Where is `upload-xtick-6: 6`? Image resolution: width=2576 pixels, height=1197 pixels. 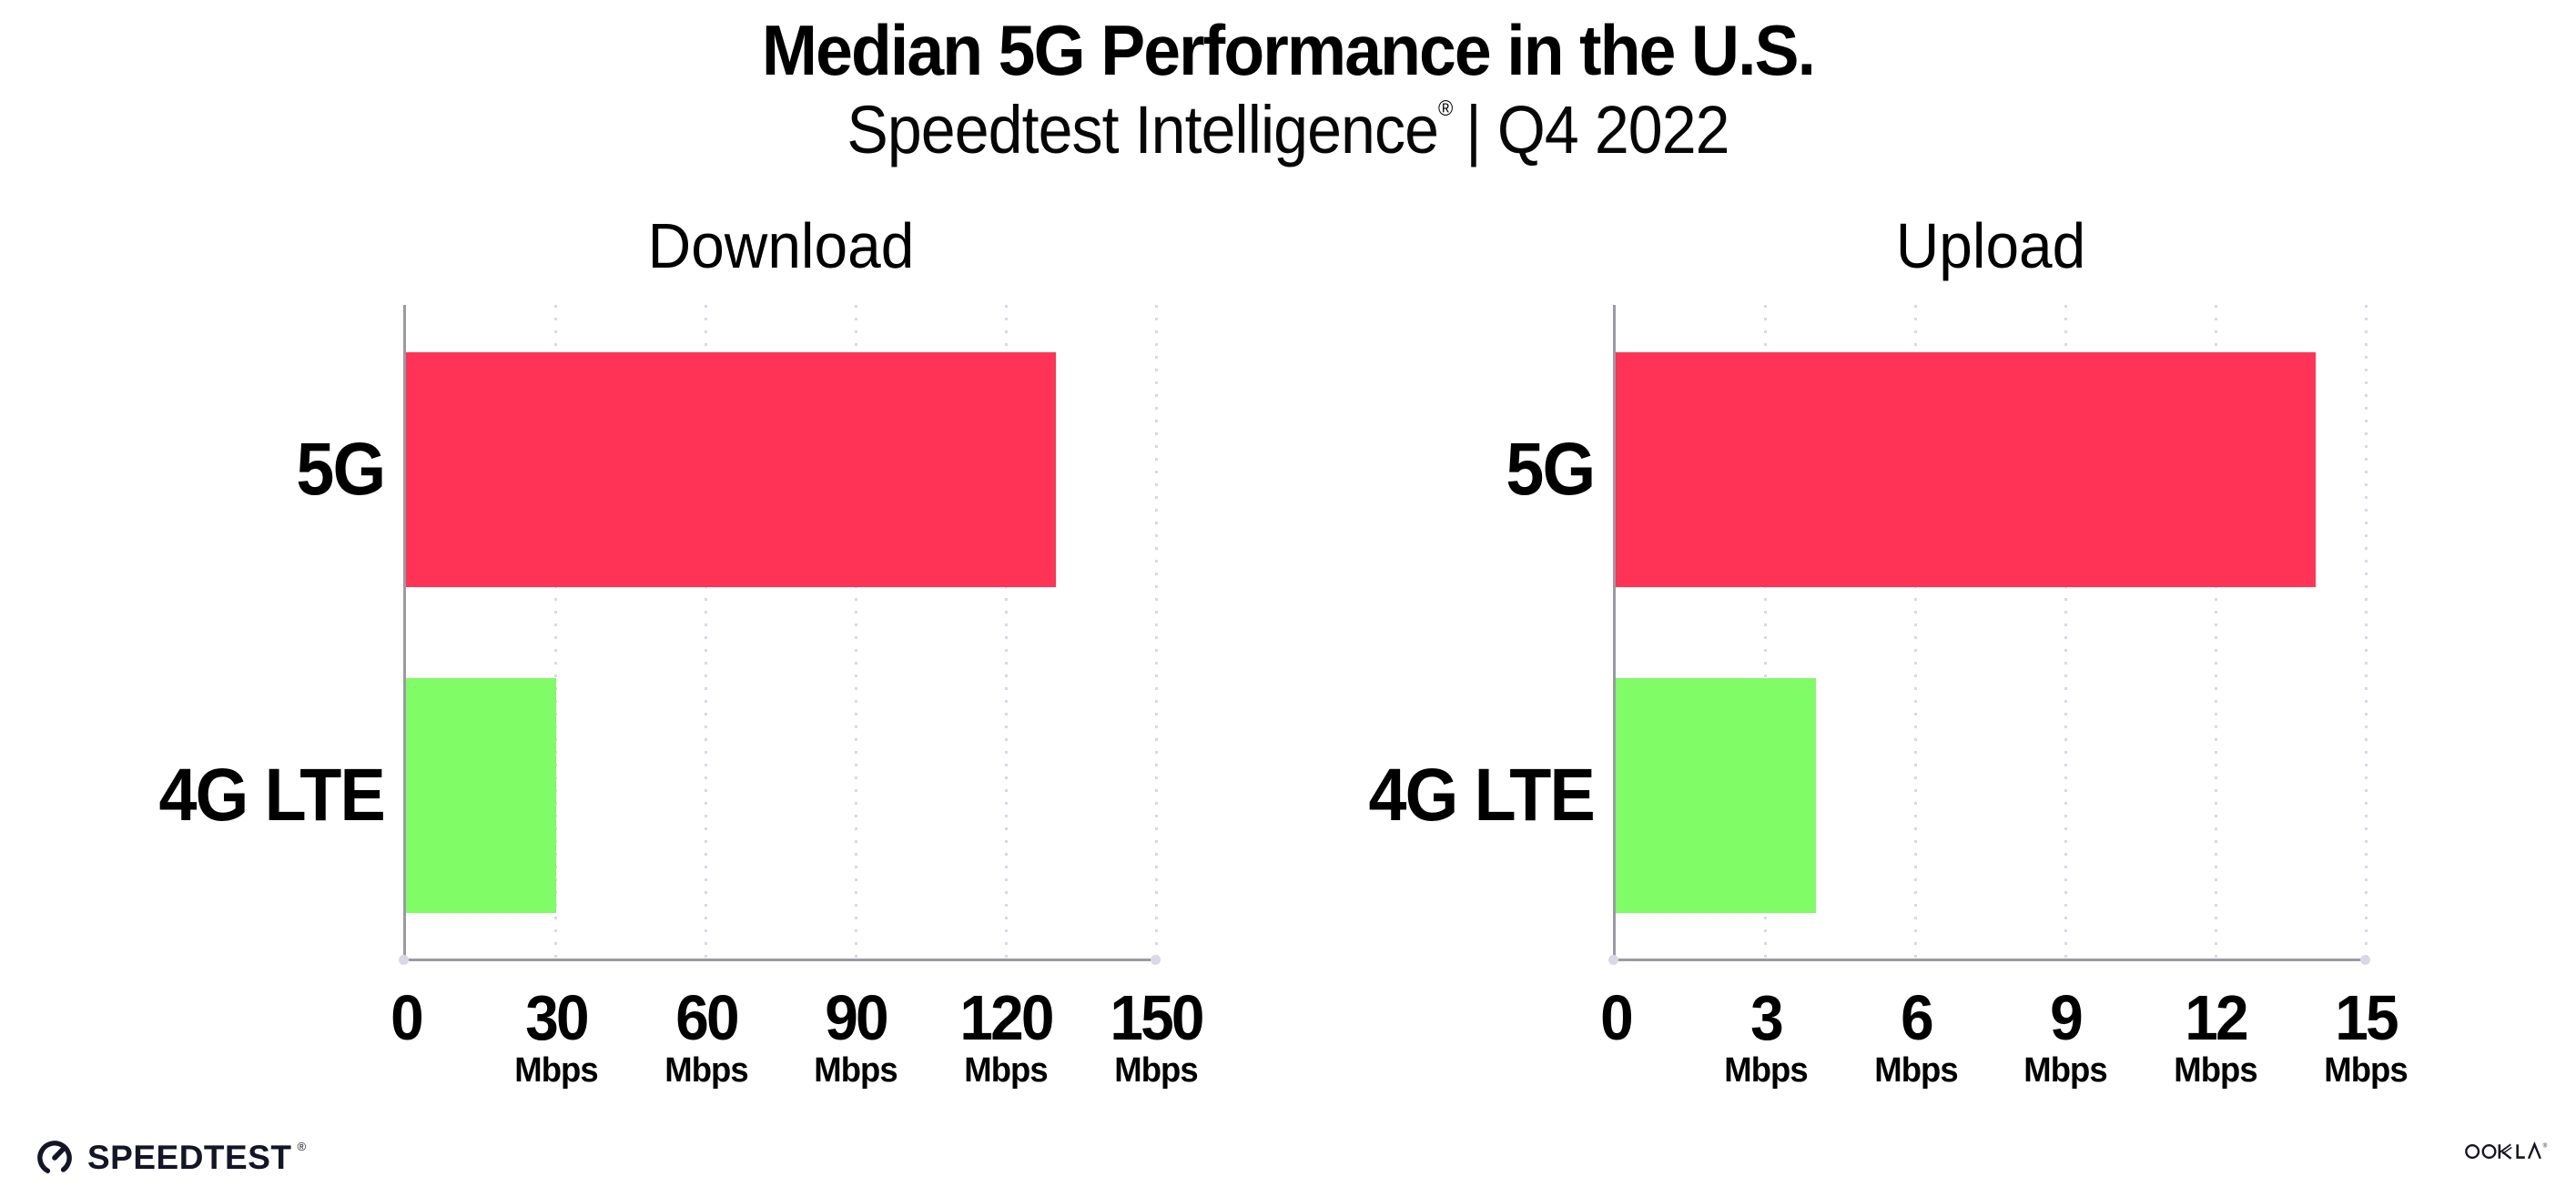
upload-xtick-6: 6 is located at coordinates (1917, 1018).